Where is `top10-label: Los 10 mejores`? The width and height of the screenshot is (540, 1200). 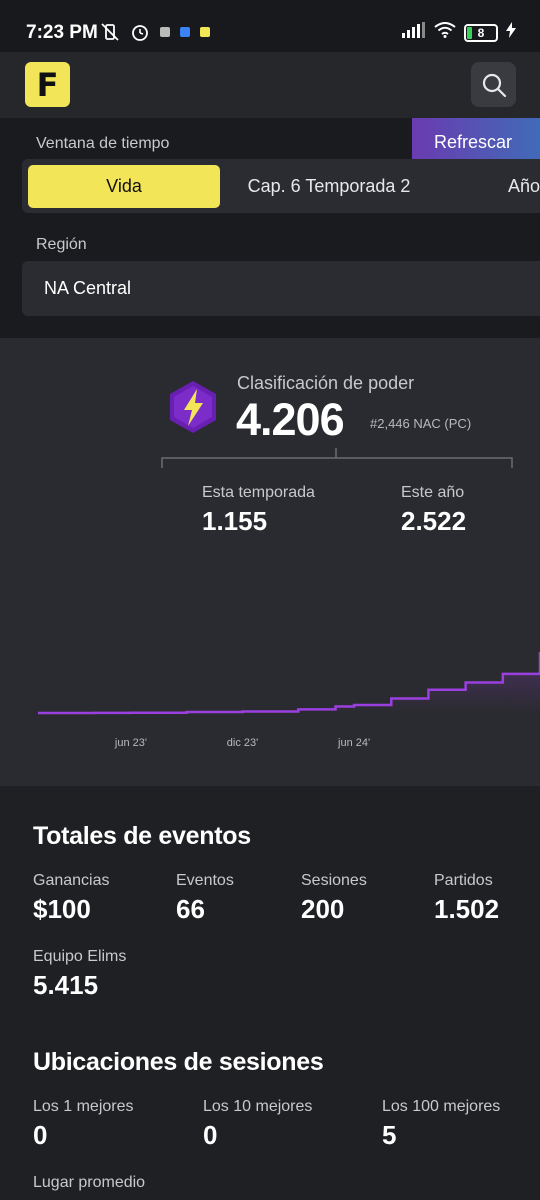 top10-label: Los 10 mejores is located at coordinates (258, 1106).